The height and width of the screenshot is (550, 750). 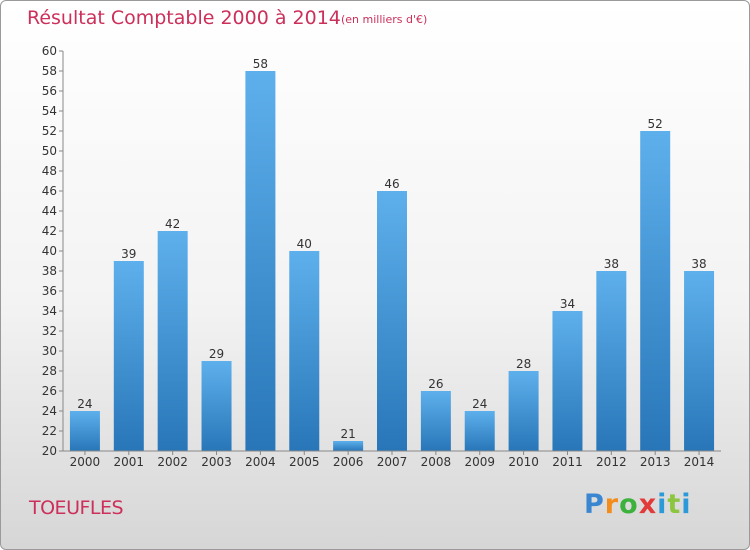 I want to click on y-tick-label: 54, so click(x=49, y=111).